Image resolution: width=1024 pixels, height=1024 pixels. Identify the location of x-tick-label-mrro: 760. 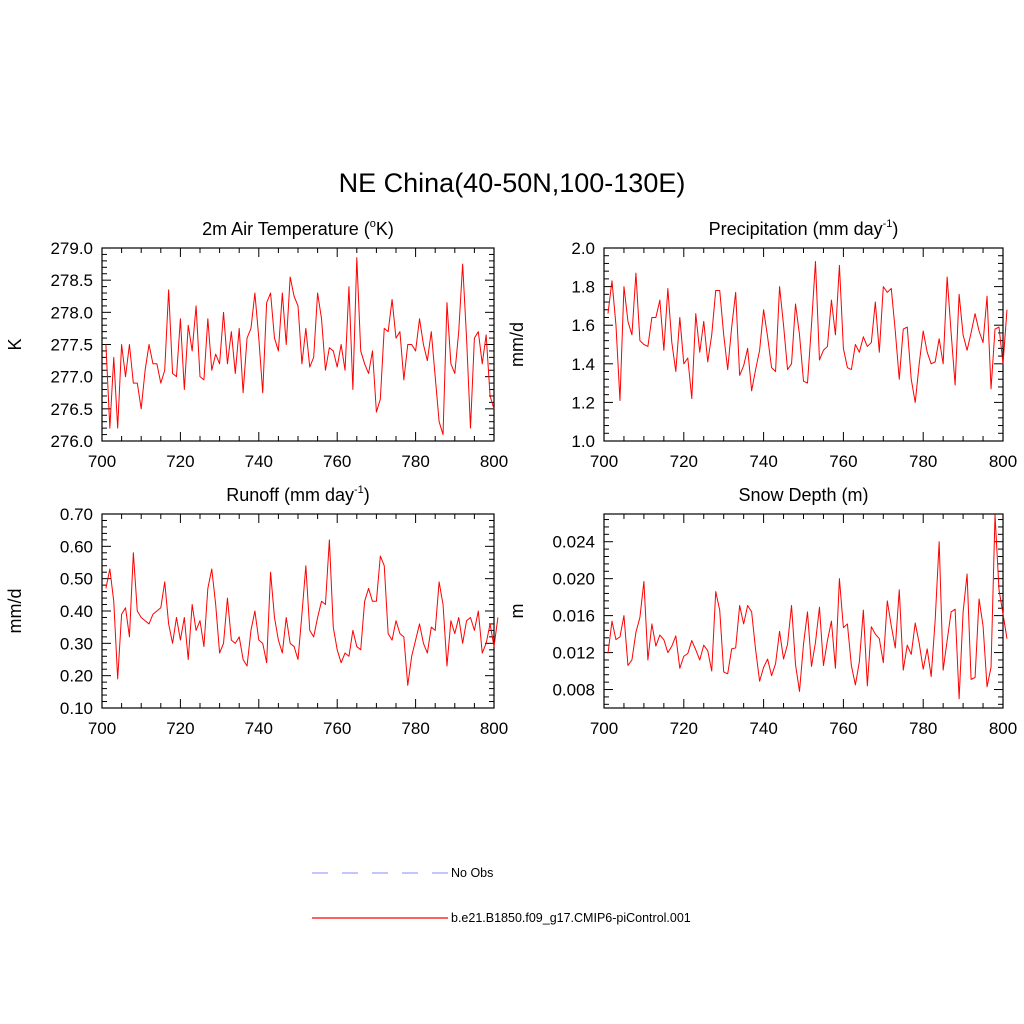
(337, 728).